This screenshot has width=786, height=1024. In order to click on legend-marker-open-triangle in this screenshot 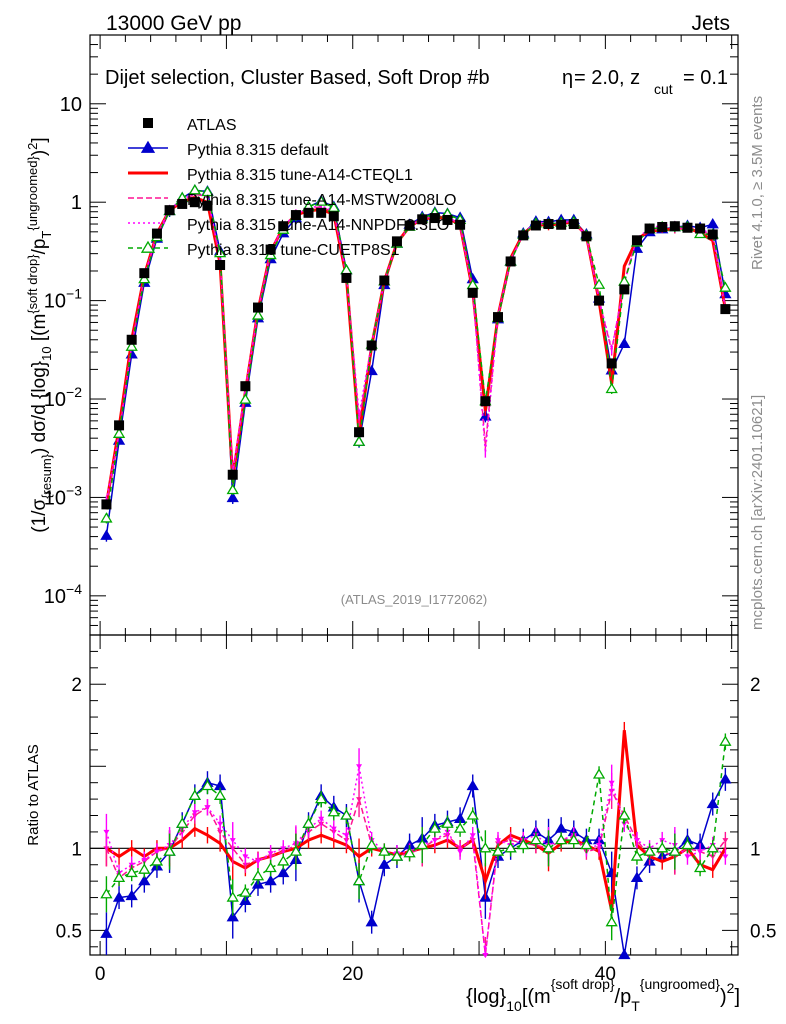, I will do `click(148, 246)`.